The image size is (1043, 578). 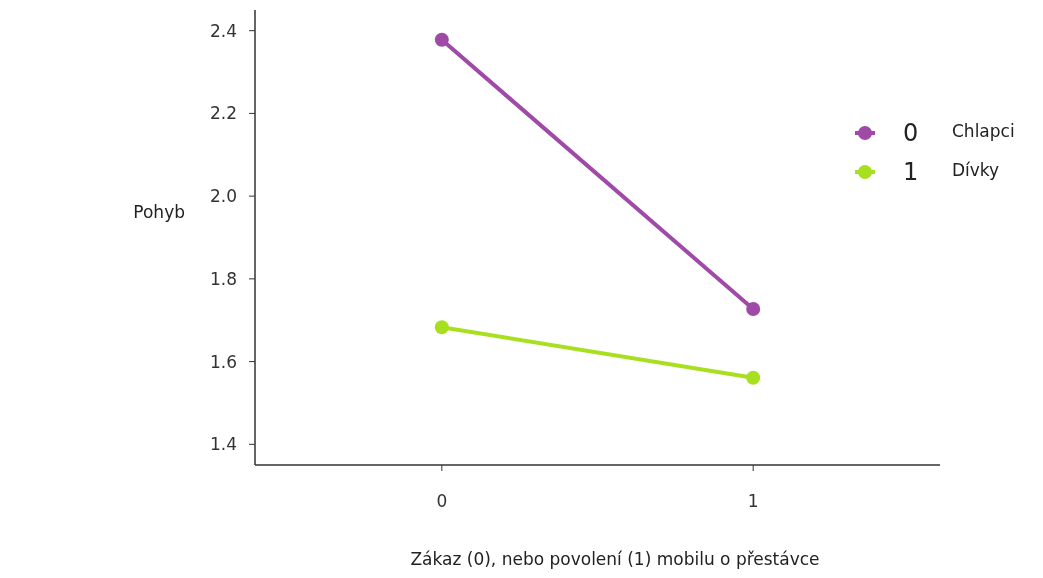 I want to click on y-tick-label: 2.2, so click(x=223, y=113).